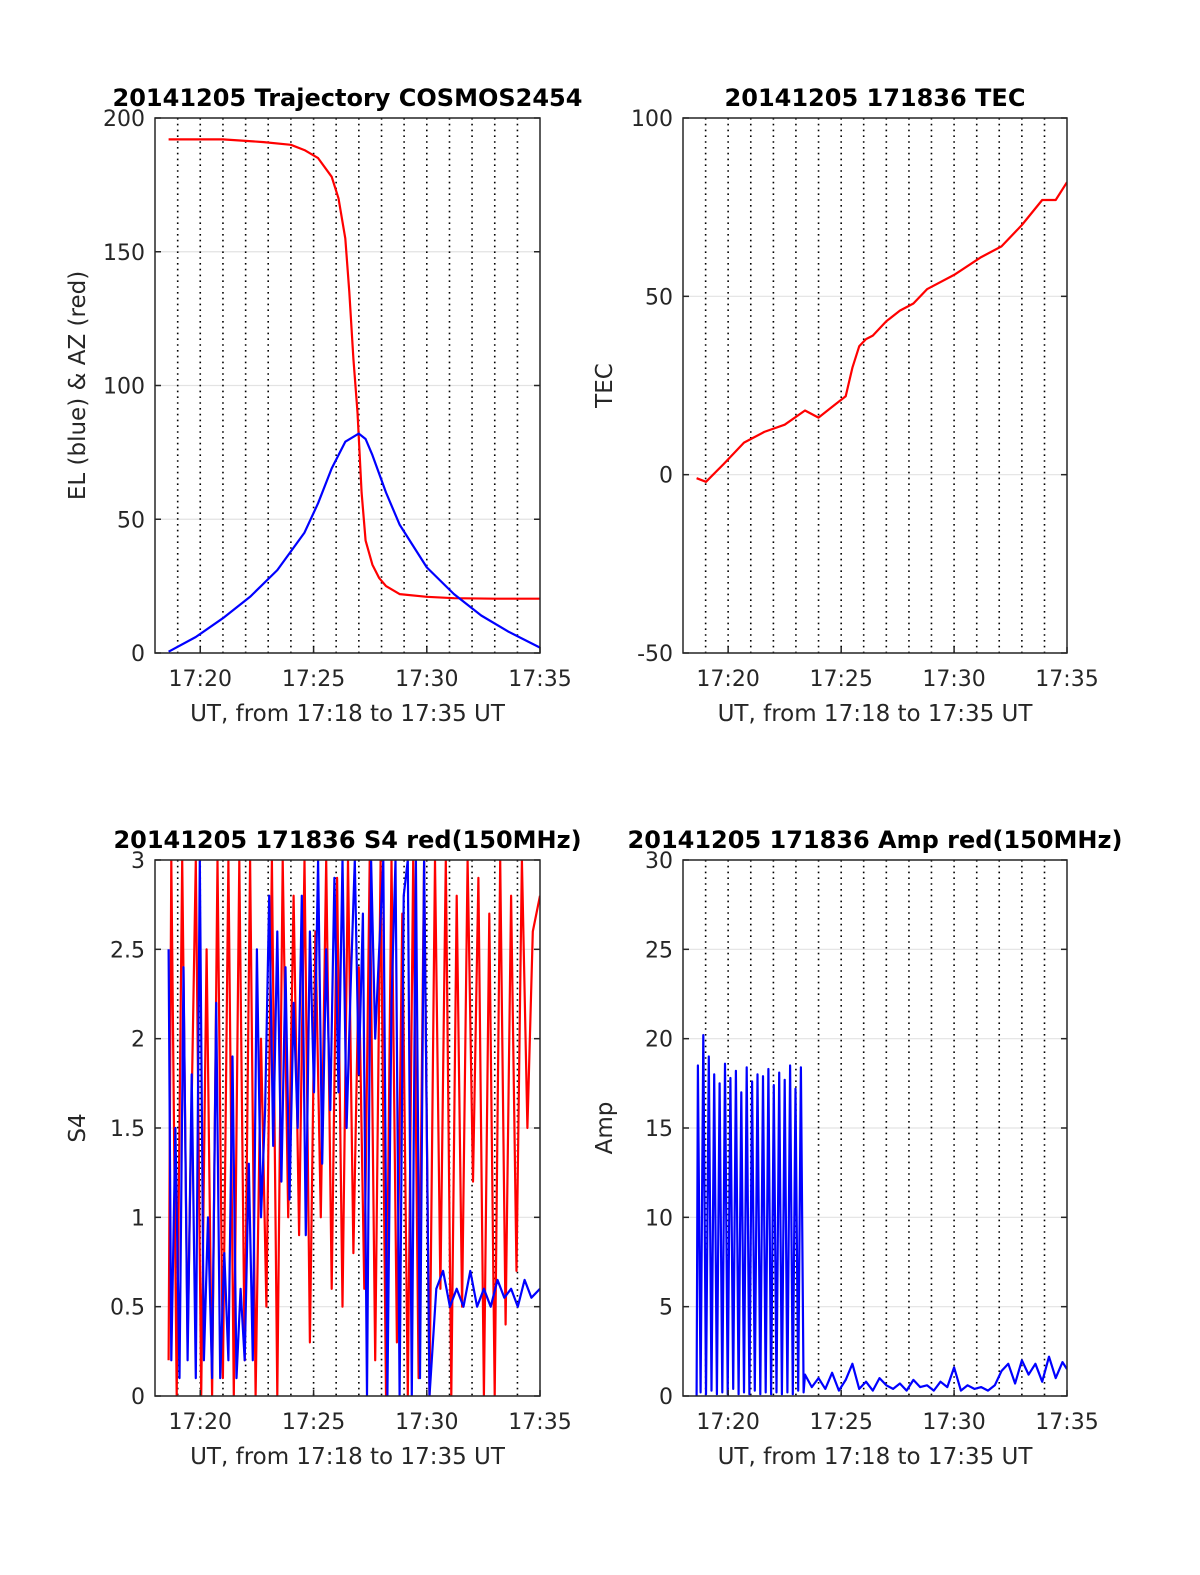  I want to click on chart-title: 20141205 171836 S4 red(150MHz), so click(347, 840).